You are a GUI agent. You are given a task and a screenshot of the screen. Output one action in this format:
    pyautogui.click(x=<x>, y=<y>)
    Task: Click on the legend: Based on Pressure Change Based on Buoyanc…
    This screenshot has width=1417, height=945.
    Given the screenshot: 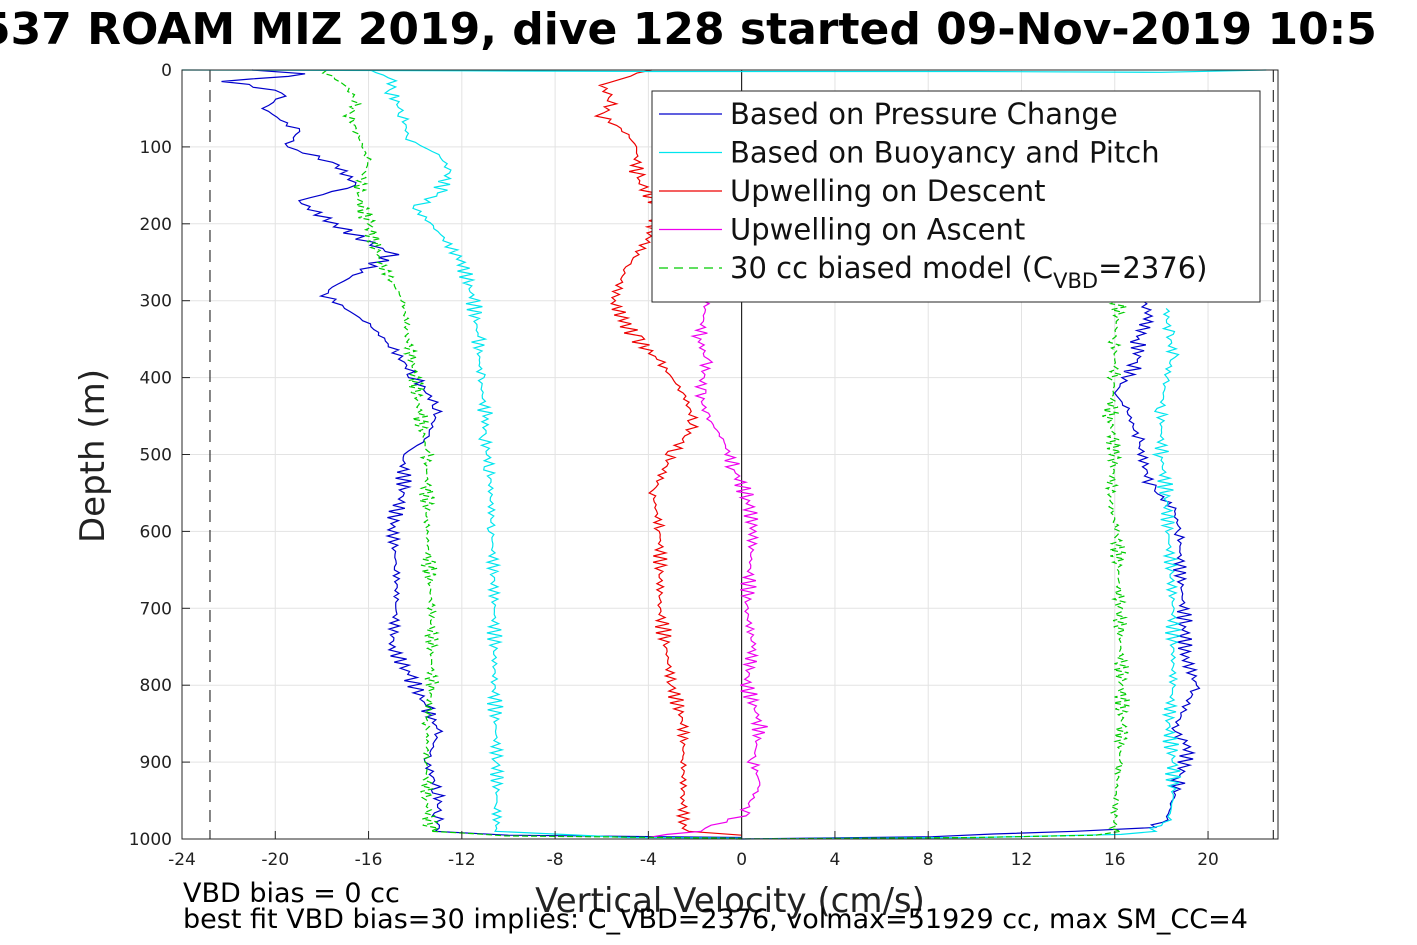 What is the action you would take?
    pyautogui.click(x=956, y=196)
    